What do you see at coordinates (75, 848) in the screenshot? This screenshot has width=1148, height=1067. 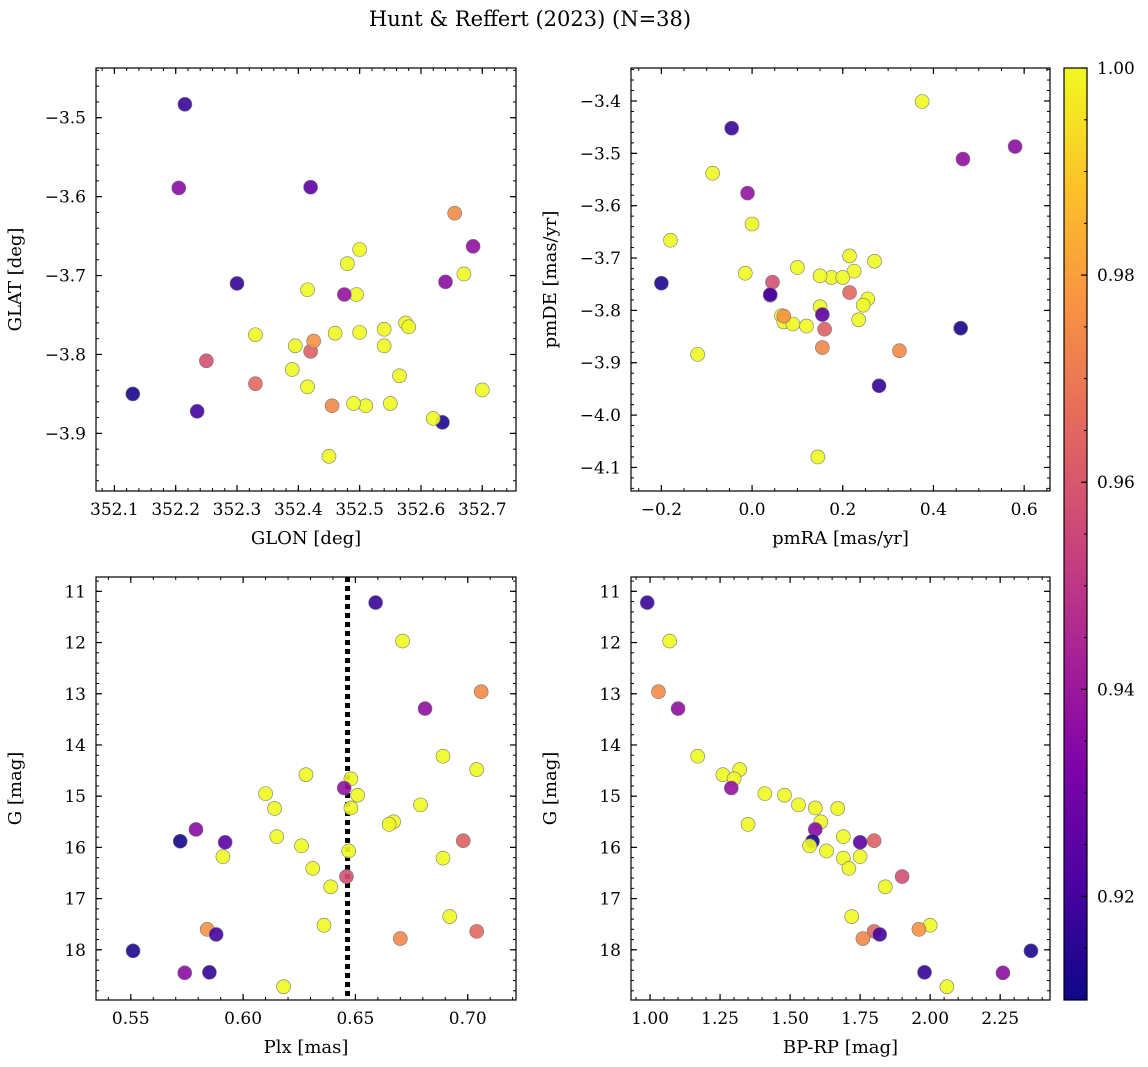 I see `y-tick-label: 16` at bounding box center [75, 848].